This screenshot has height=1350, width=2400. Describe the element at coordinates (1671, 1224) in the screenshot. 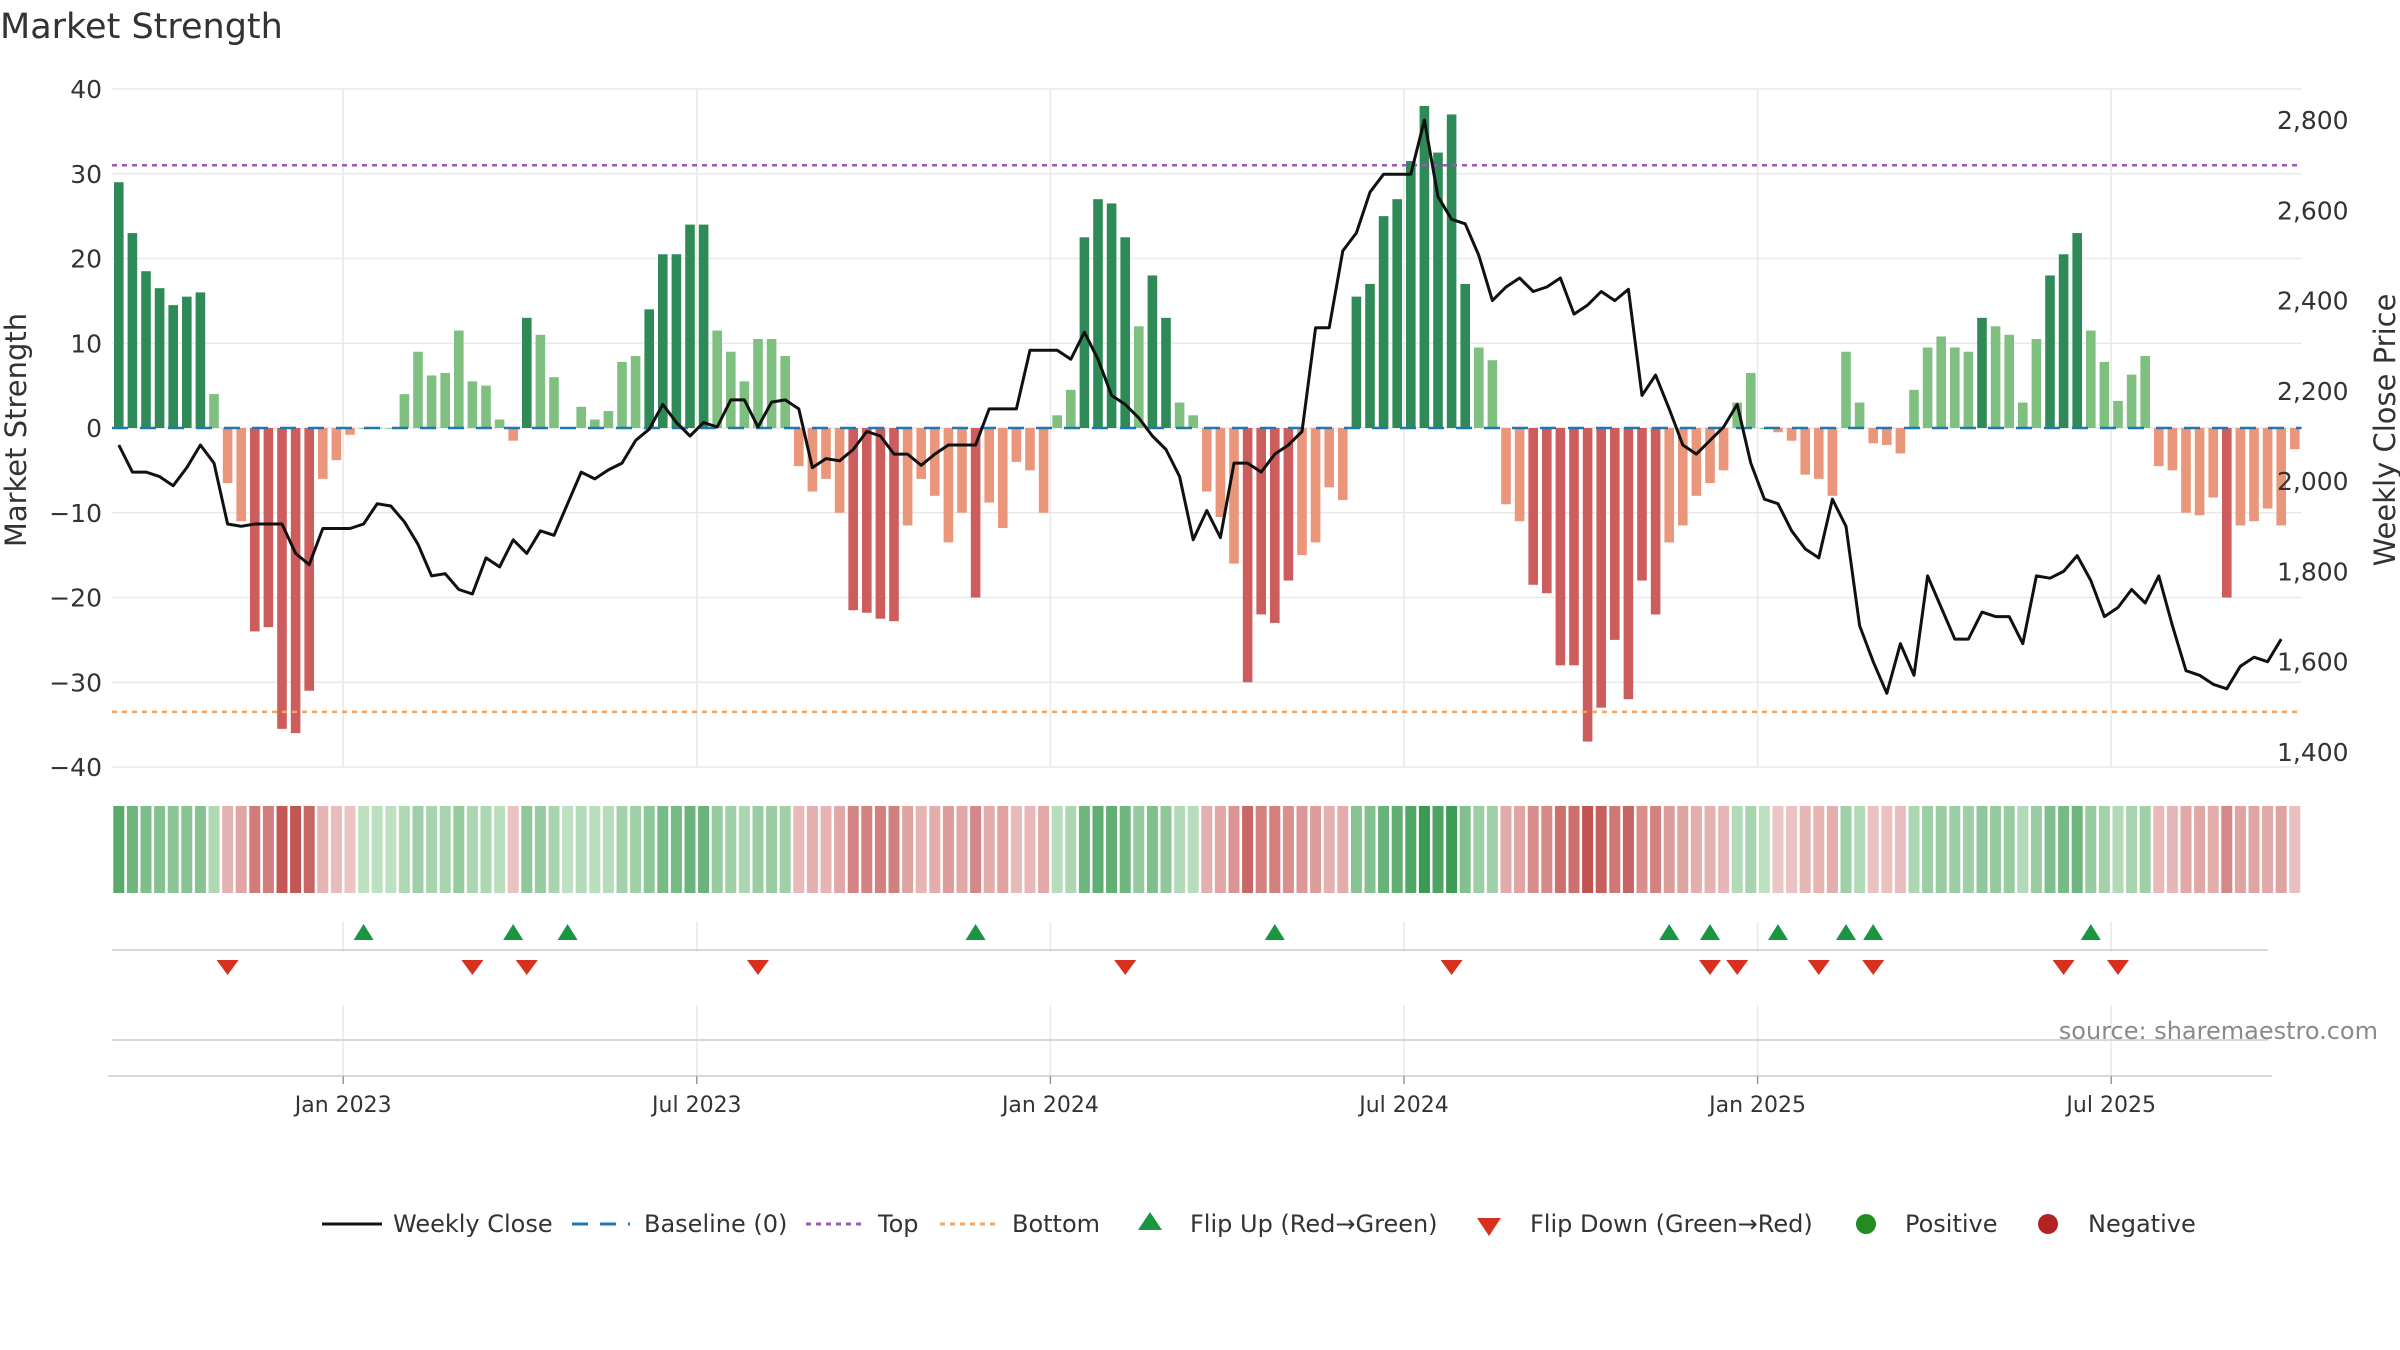

I see `legend-label: Flip Down (Green→Red)` at that location.